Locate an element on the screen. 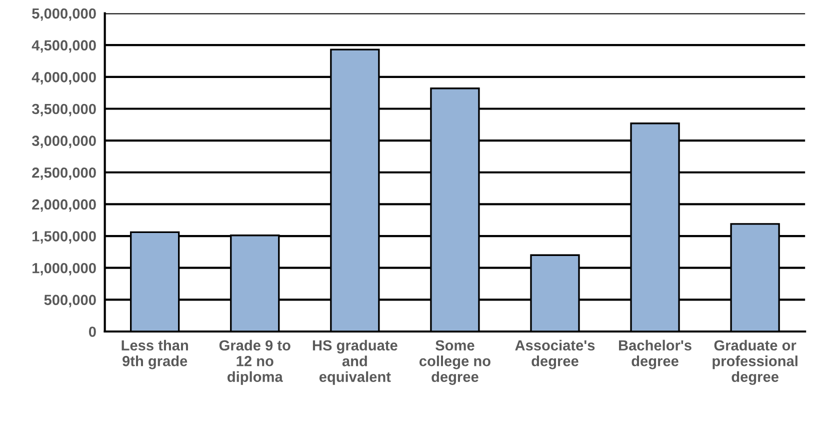 The image size is (819, 442). x-tick-label: HS graduate and equivalent is located at coordinates (355, 362).